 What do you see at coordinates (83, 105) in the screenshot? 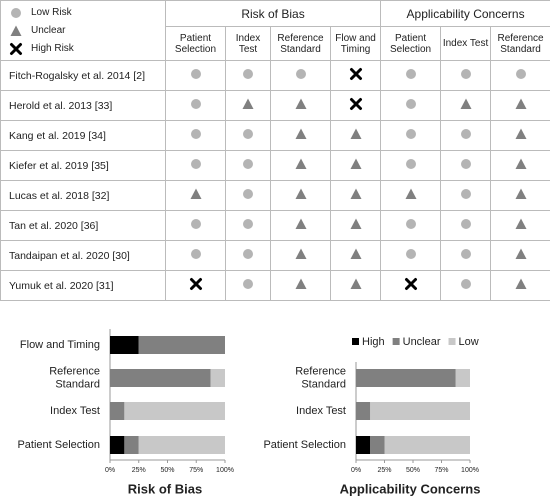
I see `study-name: Herold et al. 2013 [33]` at bounding box center [83, 105].